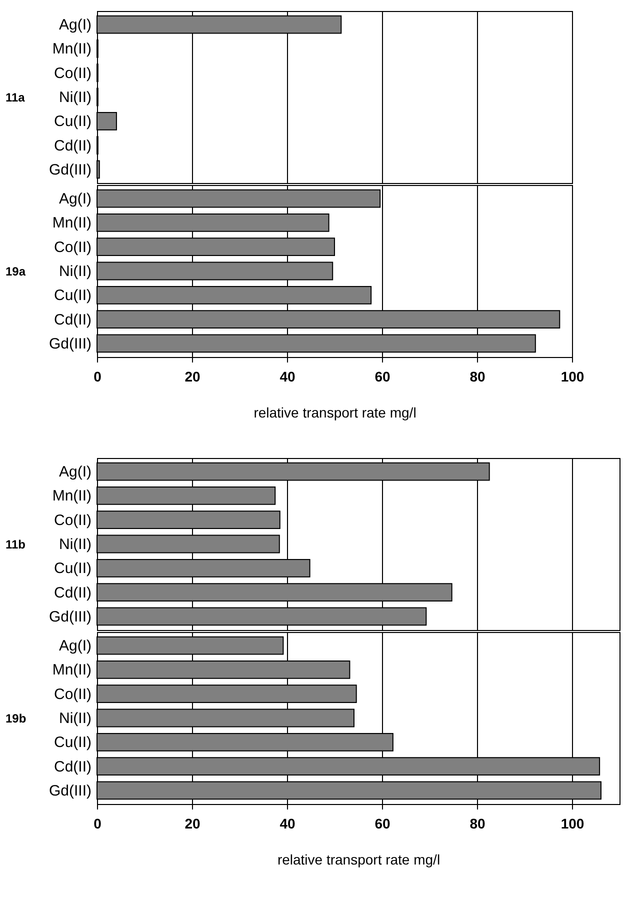 The width and height of the screenshot is (632, 923). Describe the element at coordinates (16, 271) in the screenshot. I see `y-axis-title: 19a` at that location.